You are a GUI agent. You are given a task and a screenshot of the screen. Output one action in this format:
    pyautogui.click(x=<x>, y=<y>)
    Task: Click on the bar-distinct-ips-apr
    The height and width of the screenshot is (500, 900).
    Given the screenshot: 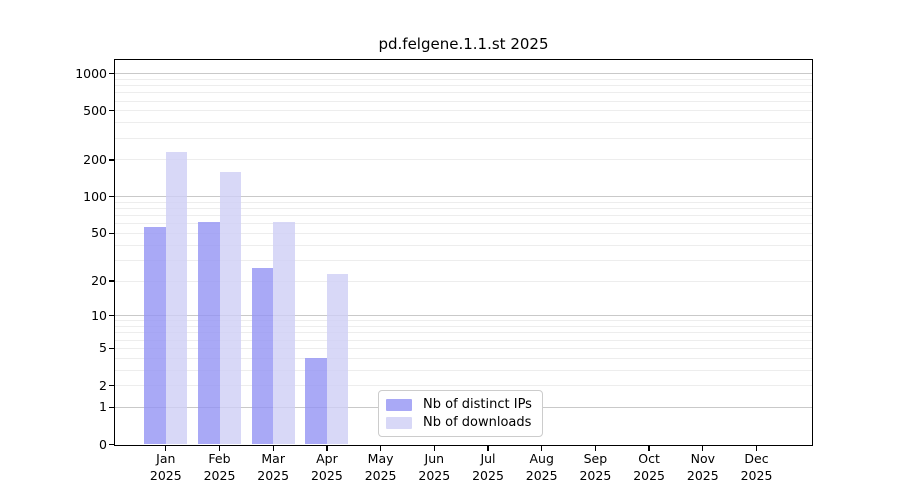 What is the action you would take?
    pyautogui.click(x=316, y=401)
    